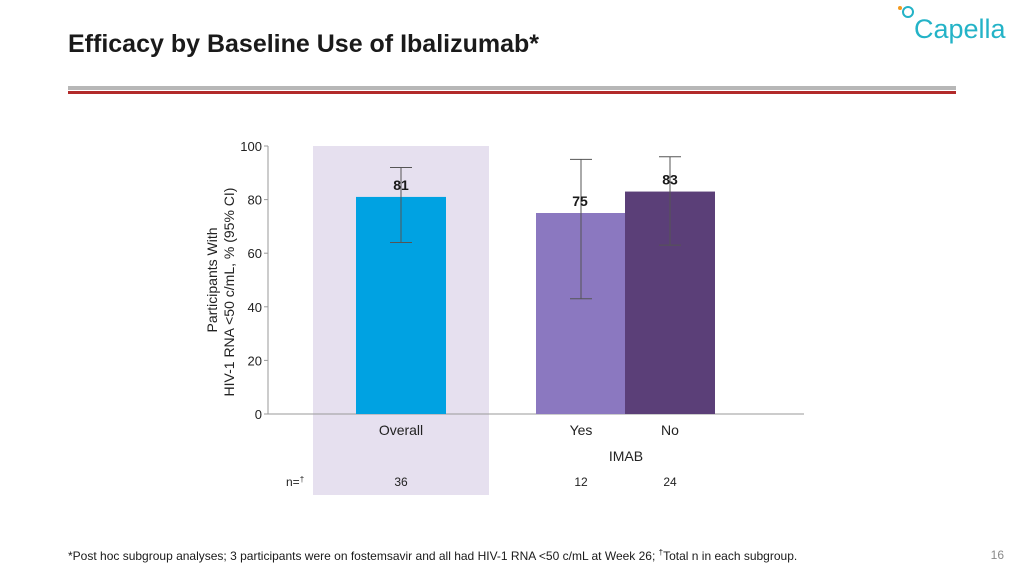  Describe the element at coordinates (960, 29) in the screenshot. I see `logo-text: Capella` at that location.